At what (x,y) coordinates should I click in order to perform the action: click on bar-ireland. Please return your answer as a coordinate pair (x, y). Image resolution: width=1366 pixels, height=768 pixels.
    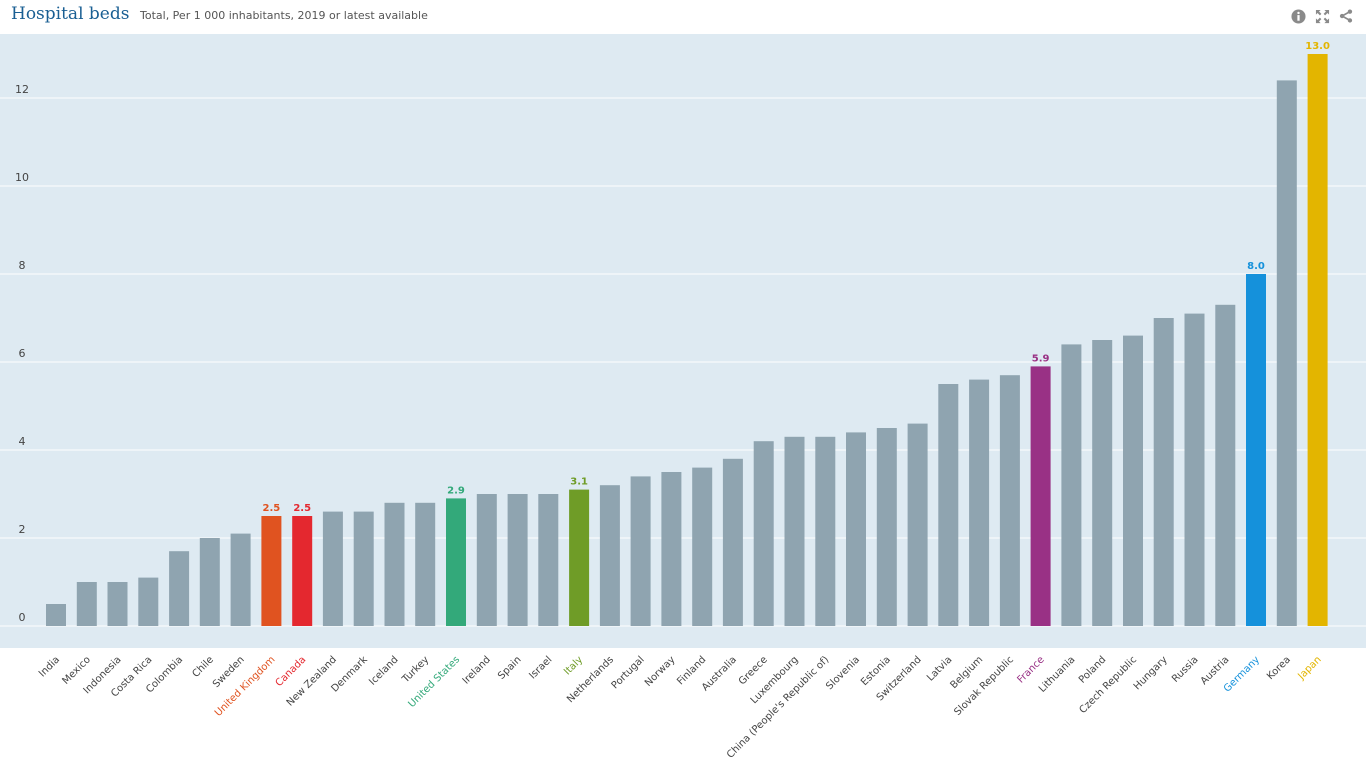
    Looking at the image, I should click on (486, 560).